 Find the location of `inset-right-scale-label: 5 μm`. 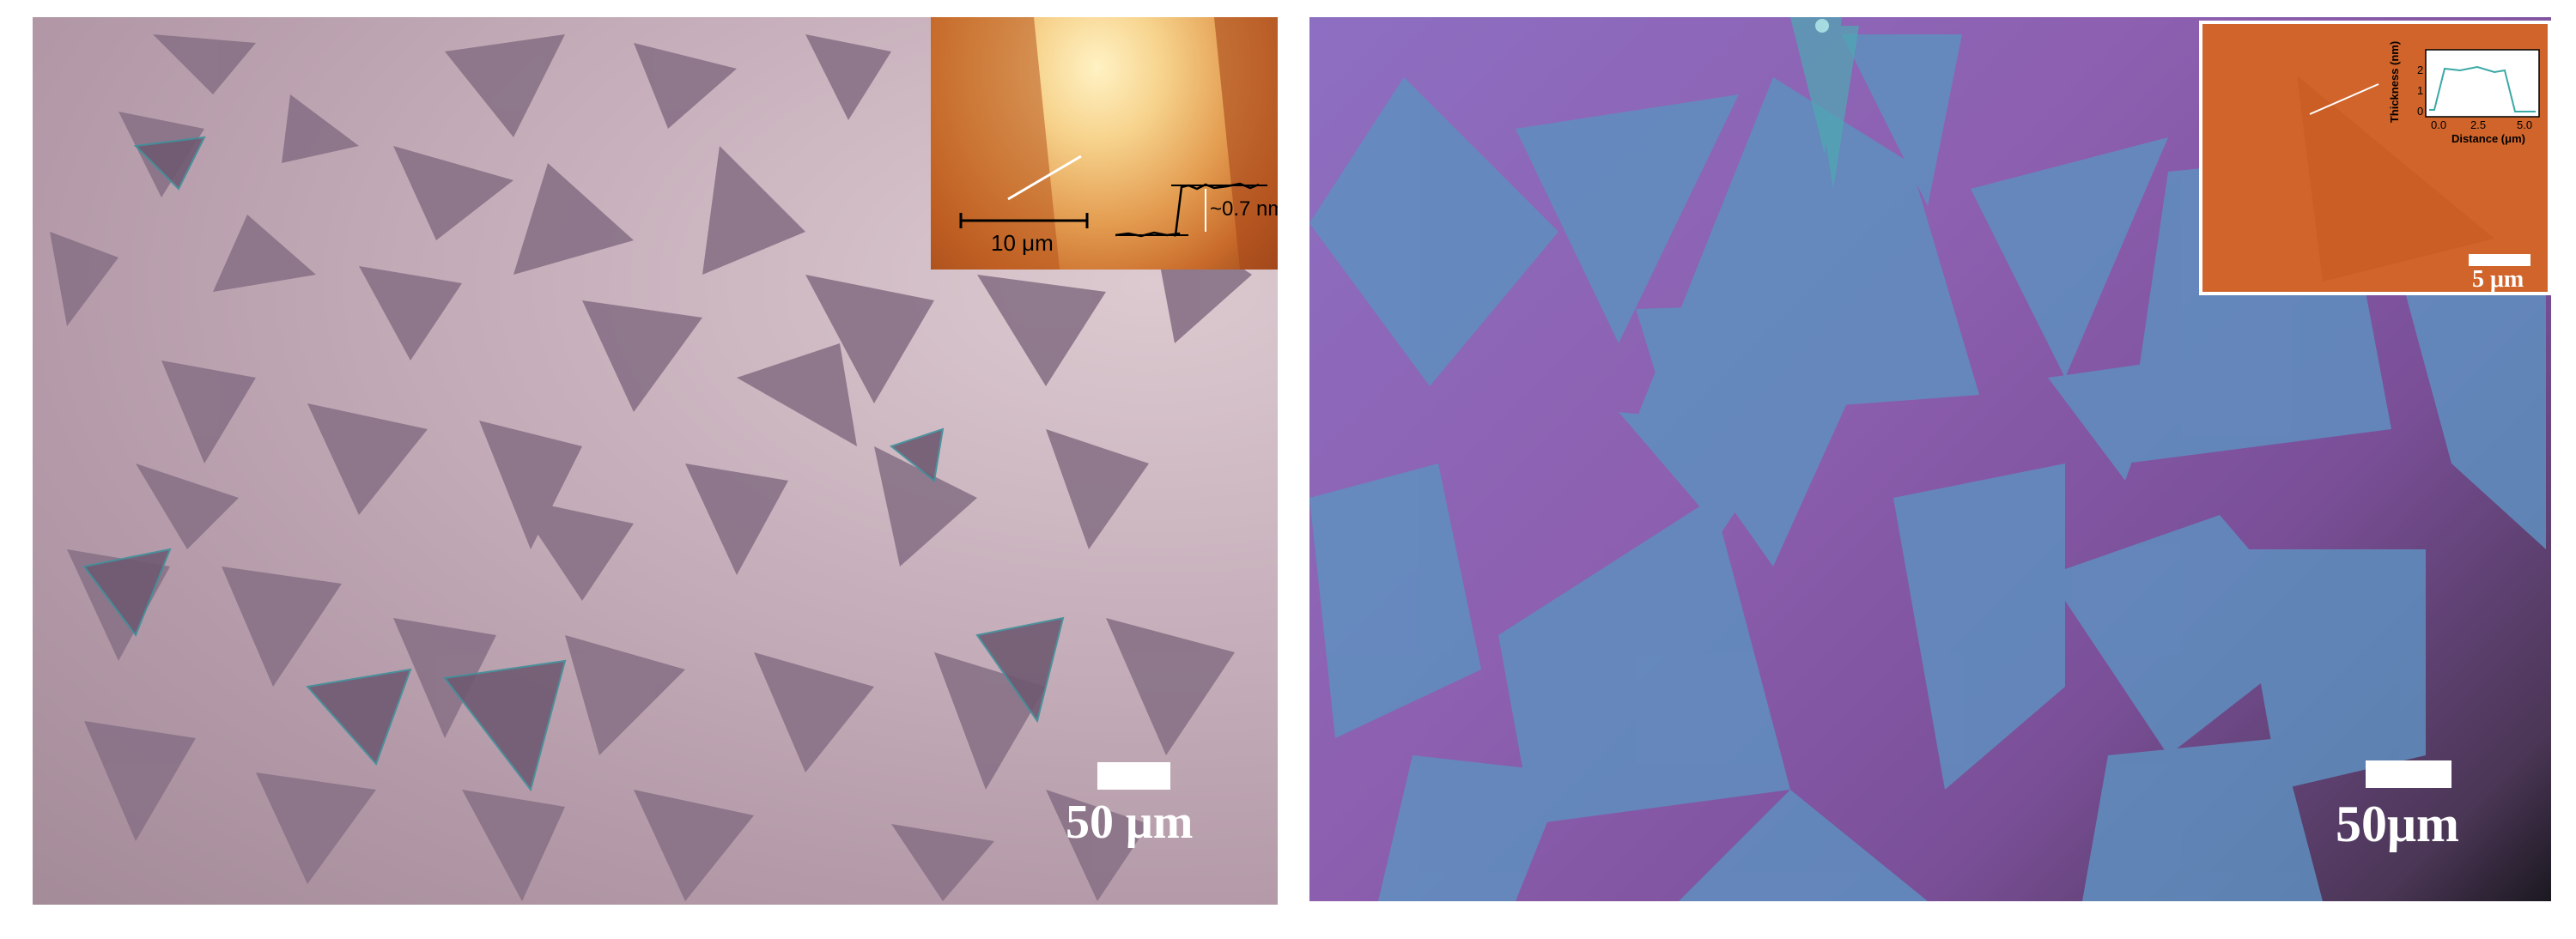

inset-right-scale-label: 5 μm is located at coordinates (2498, 280).